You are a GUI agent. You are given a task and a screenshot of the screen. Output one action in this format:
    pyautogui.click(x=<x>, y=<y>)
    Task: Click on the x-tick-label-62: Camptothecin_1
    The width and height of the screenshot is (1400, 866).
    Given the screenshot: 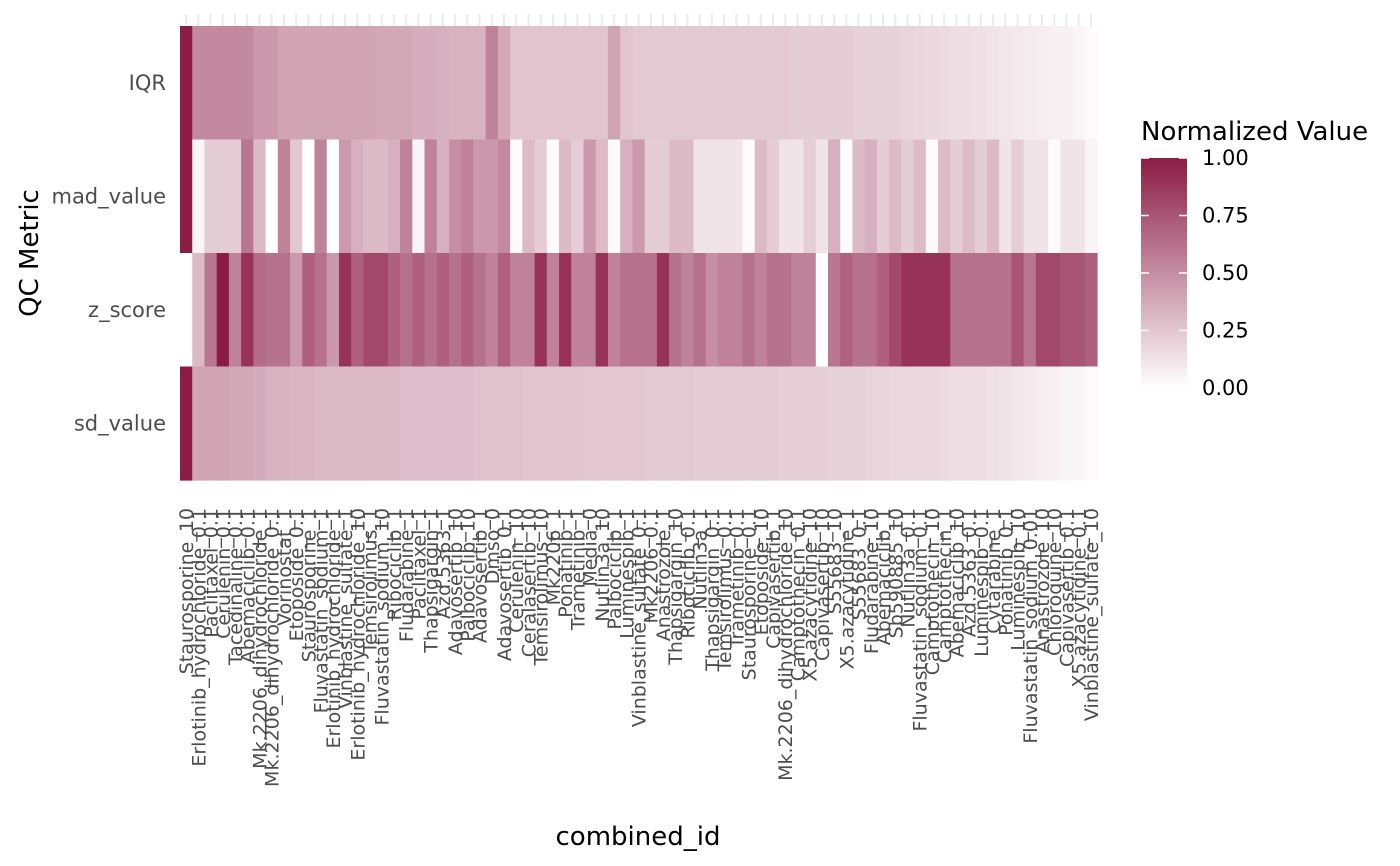 What is the action you would take?
    pyautogui.click(x=945, y=585)
    